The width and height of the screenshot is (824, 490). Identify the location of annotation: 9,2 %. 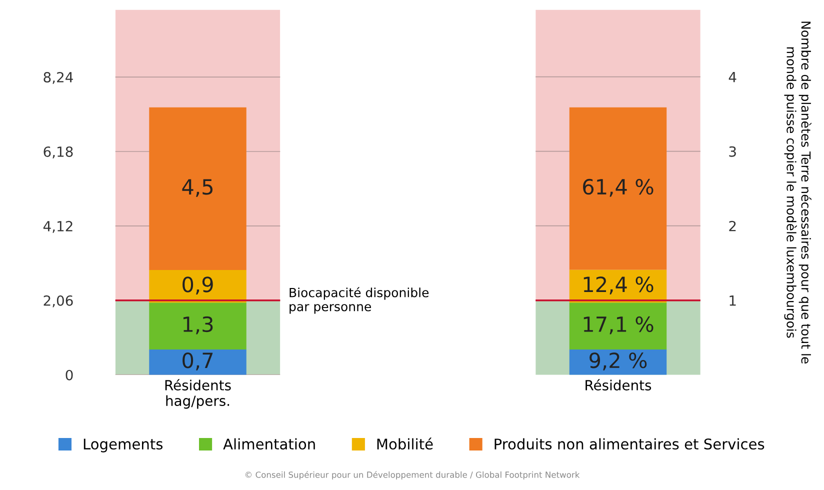
(618, 361).